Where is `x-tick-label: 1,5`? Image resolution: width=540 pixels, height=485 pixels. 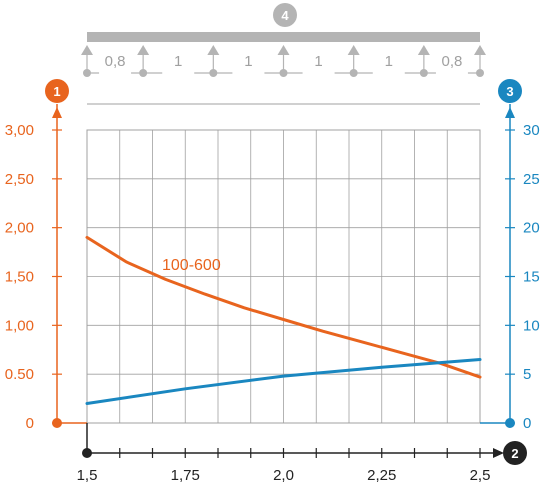
x-tick-label: 1,5 is located at coordinates (87, 475).